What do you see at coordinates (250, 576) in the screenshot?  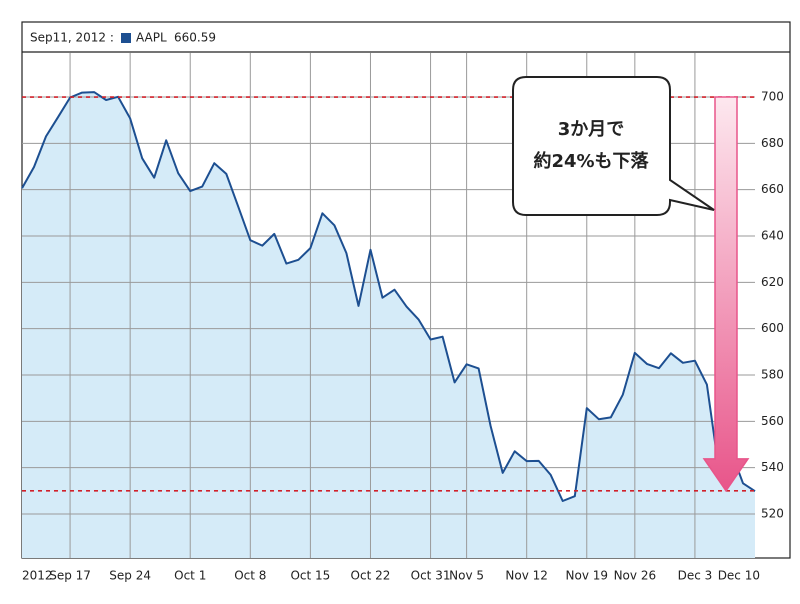 I see `x-tick-label: Oct 8` at bounding box center [250, 576].